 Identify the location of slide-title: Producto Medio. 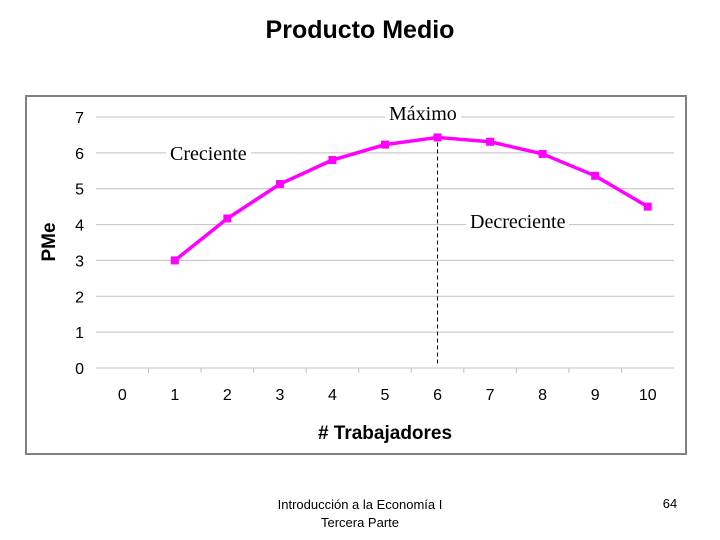
(360, 30).